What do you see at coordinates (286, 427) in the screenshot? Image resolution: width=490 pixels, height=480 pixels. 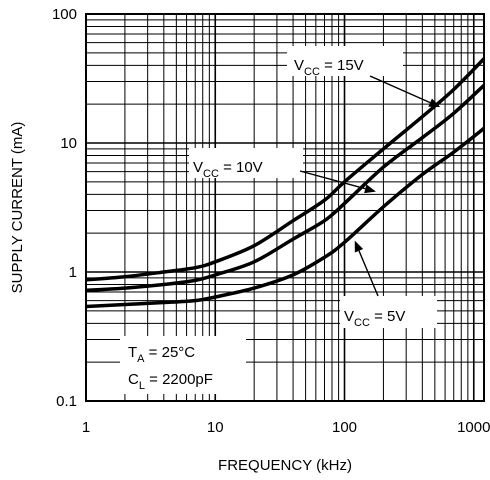 I see `x-tick-labels: 1 10 100 1000` at bounding box center [286, 427].